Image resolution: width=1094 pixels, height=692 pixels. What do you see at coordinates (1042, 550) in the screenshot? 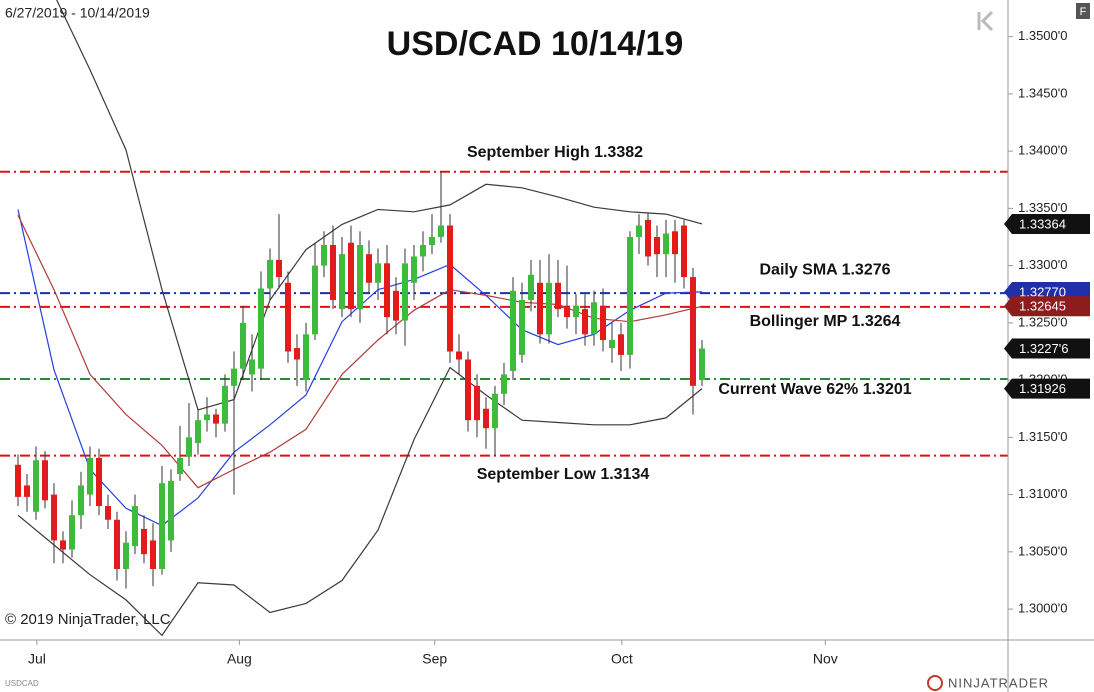
I see `y-tick-label: 1.3050'0` at bounding box center [1042, 550].